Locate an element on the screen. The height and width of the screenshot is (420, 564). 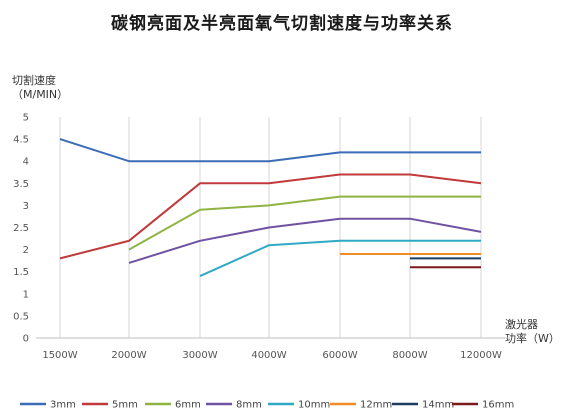
y-tick-label: 0.5 is located at coordinates (21, 316).